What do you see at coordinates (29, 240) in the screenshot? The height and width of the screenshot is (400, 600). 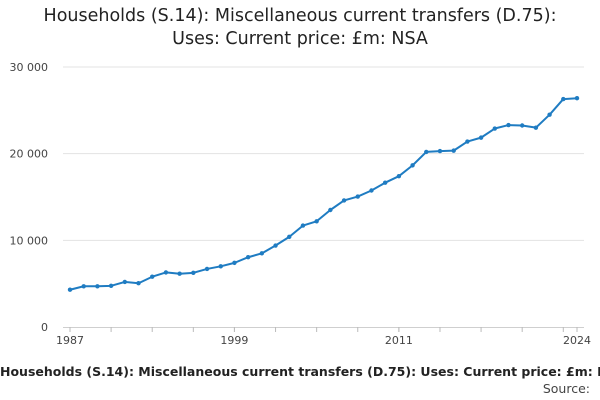 I see `y-tick-label: 10 000` at bounding box center [29, 240].